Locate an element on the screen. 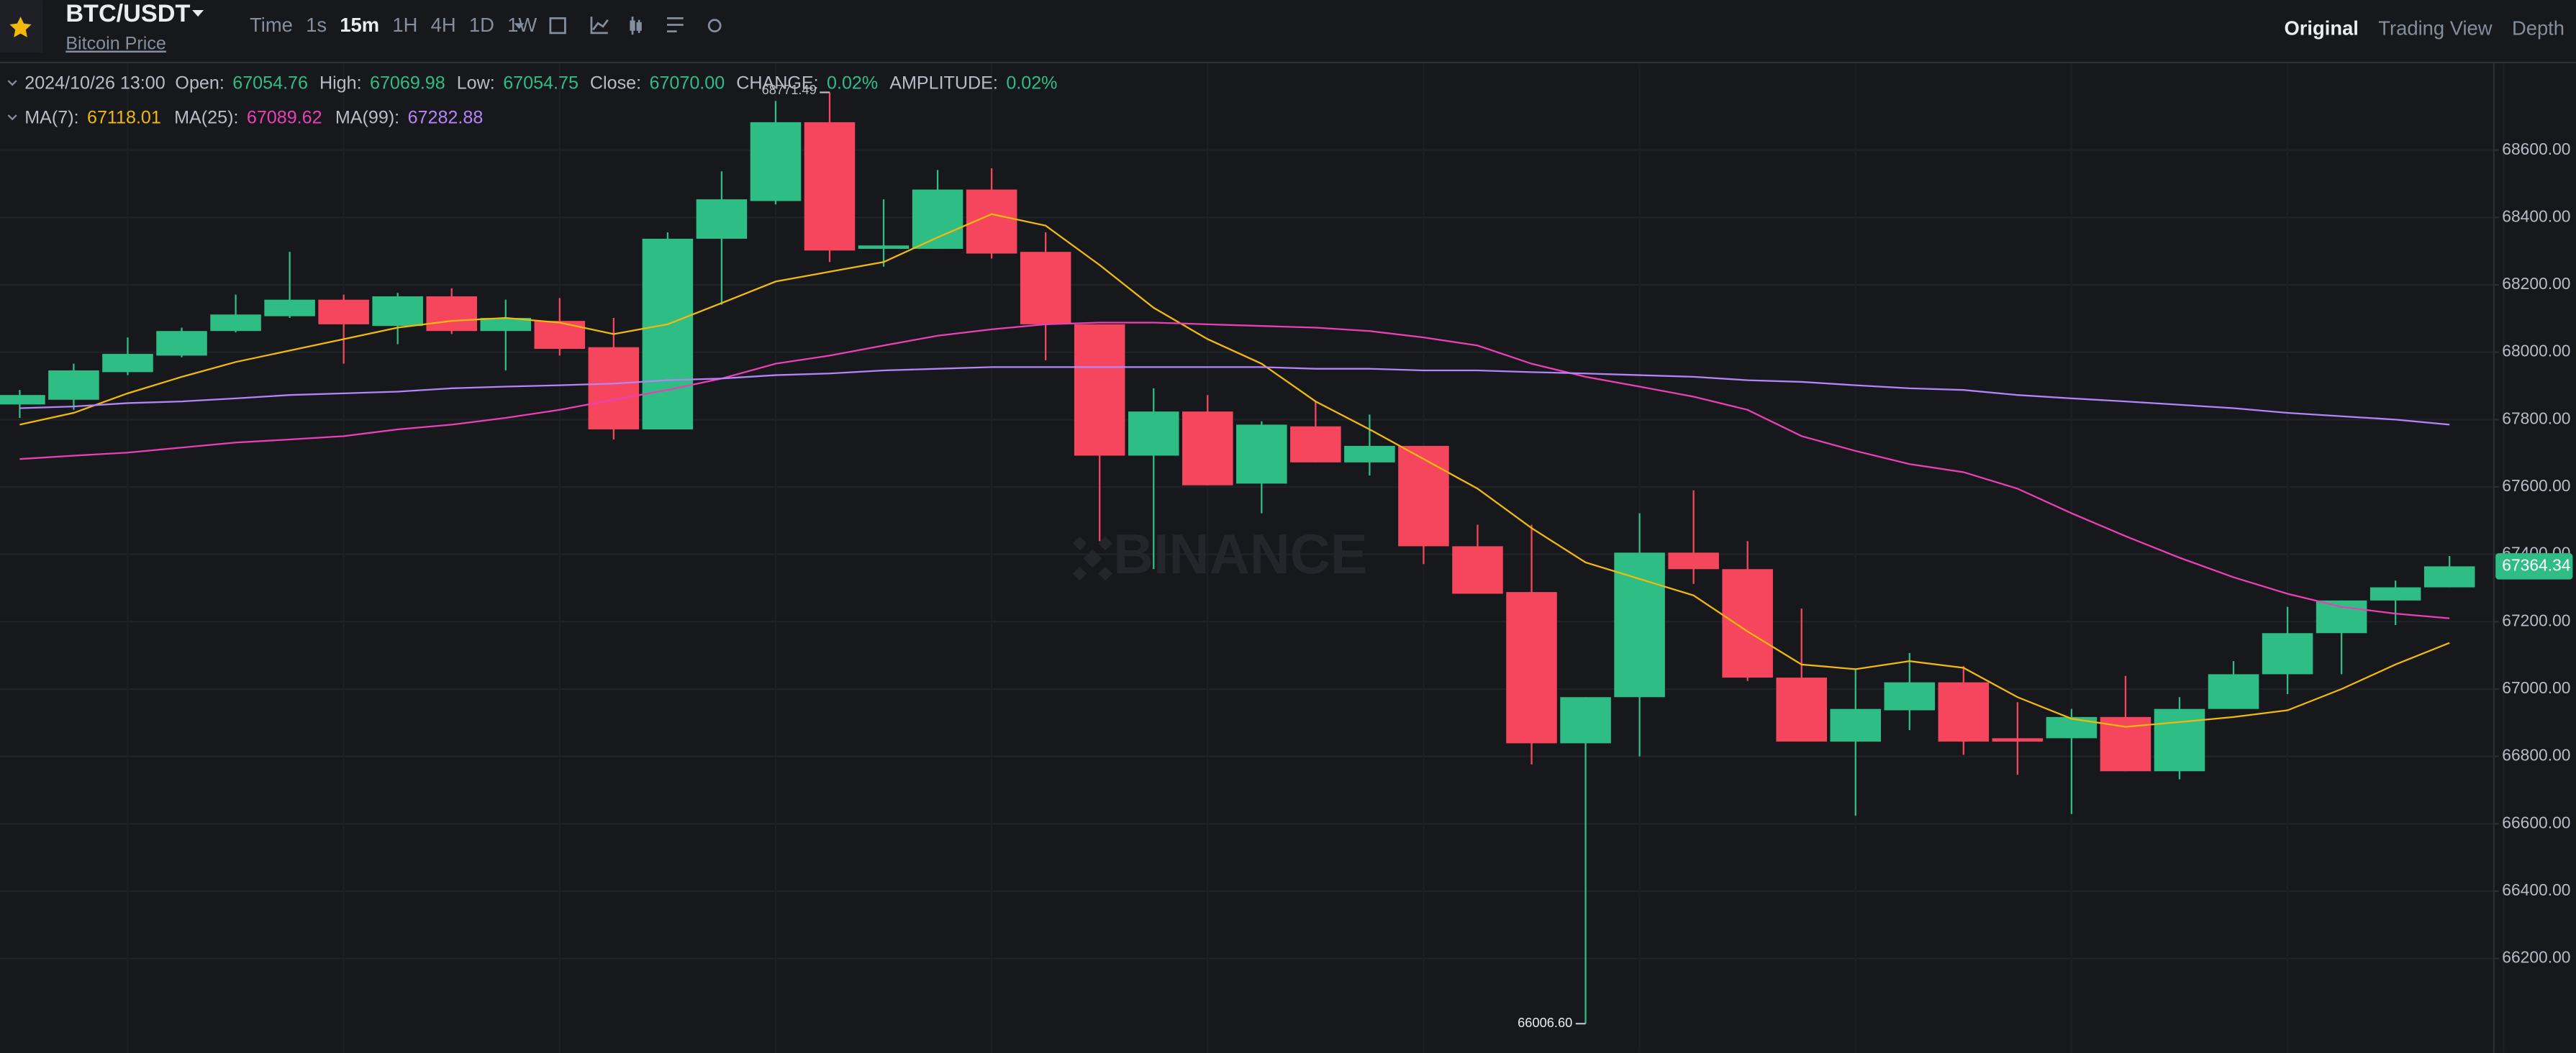 Image resolution: width=2576 pixels, height=1053 pixels. info-label: Low: is located at coordinates (476, 83).